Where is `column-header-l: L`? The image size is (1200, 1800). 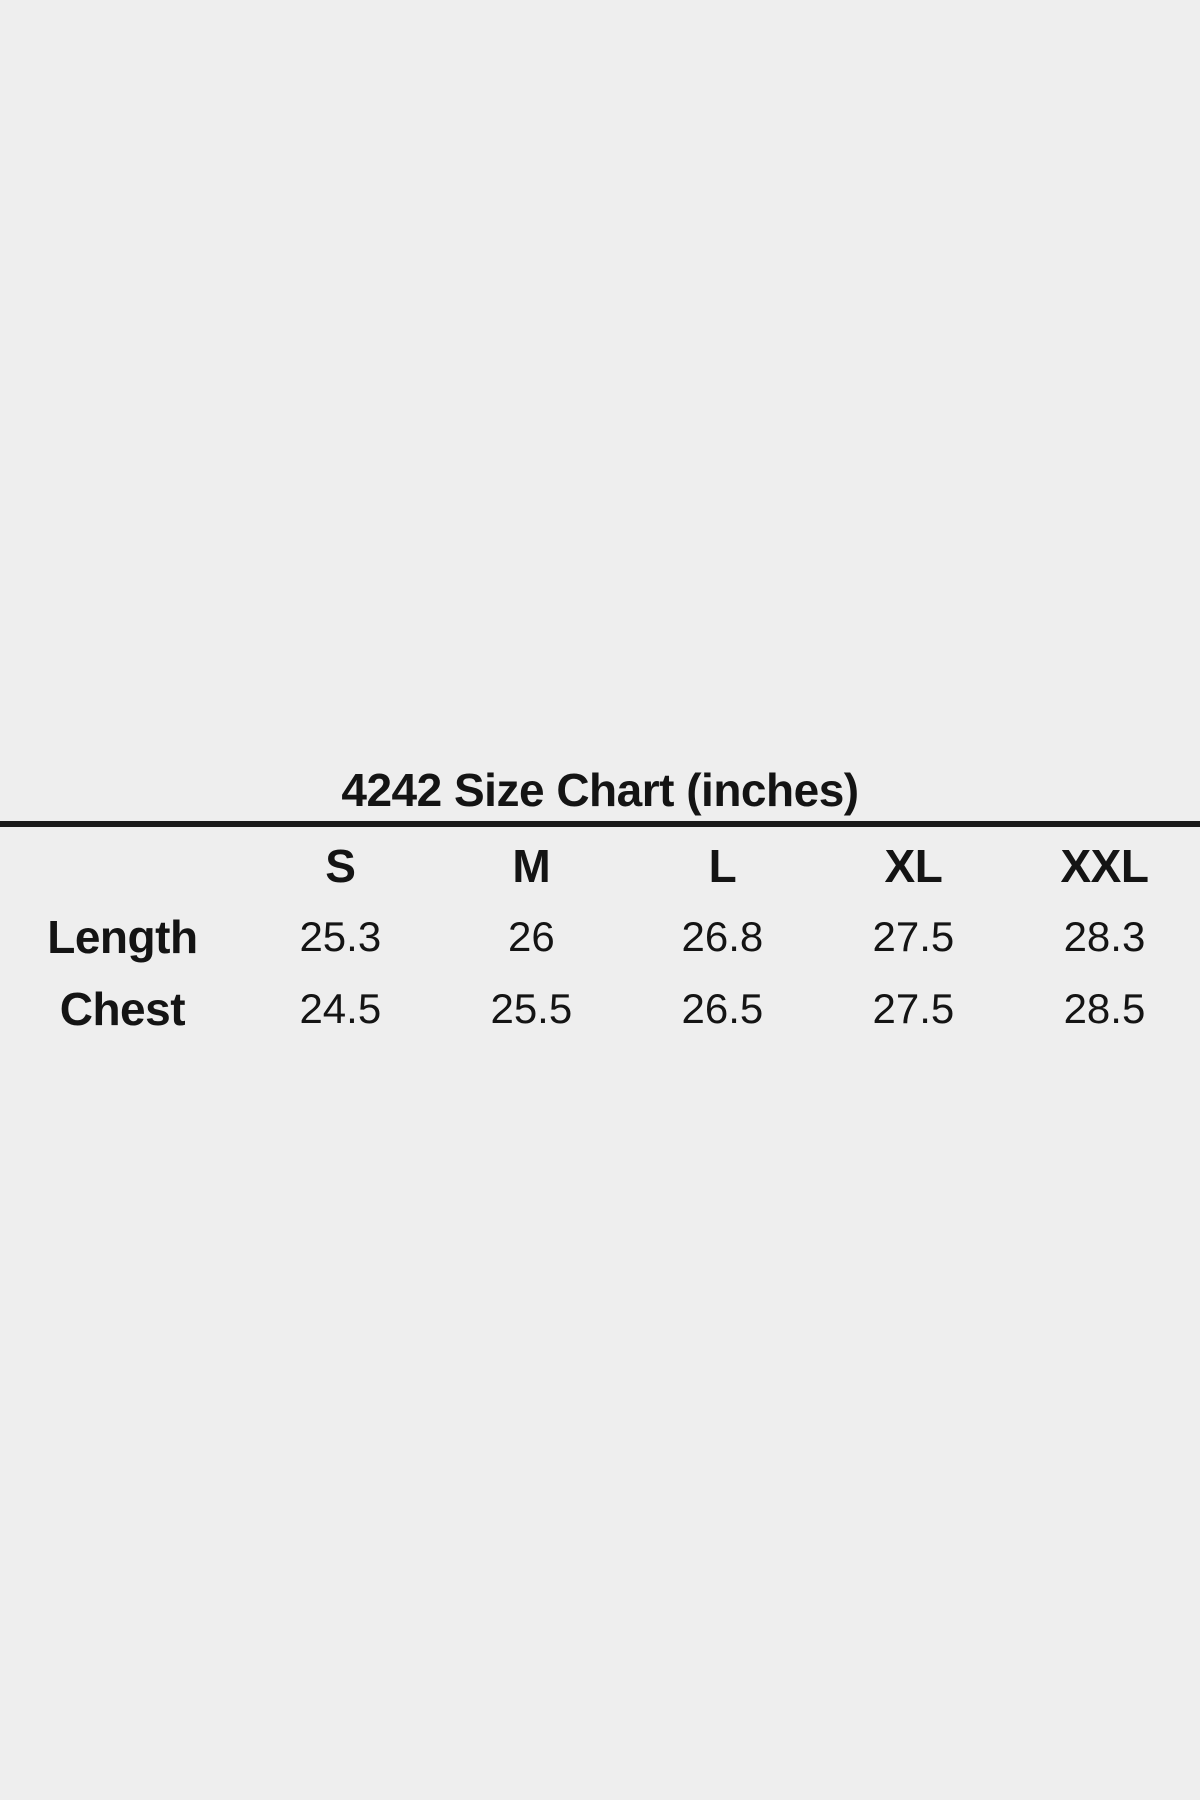 column-header-l: L is located at coordinates (722, 866).